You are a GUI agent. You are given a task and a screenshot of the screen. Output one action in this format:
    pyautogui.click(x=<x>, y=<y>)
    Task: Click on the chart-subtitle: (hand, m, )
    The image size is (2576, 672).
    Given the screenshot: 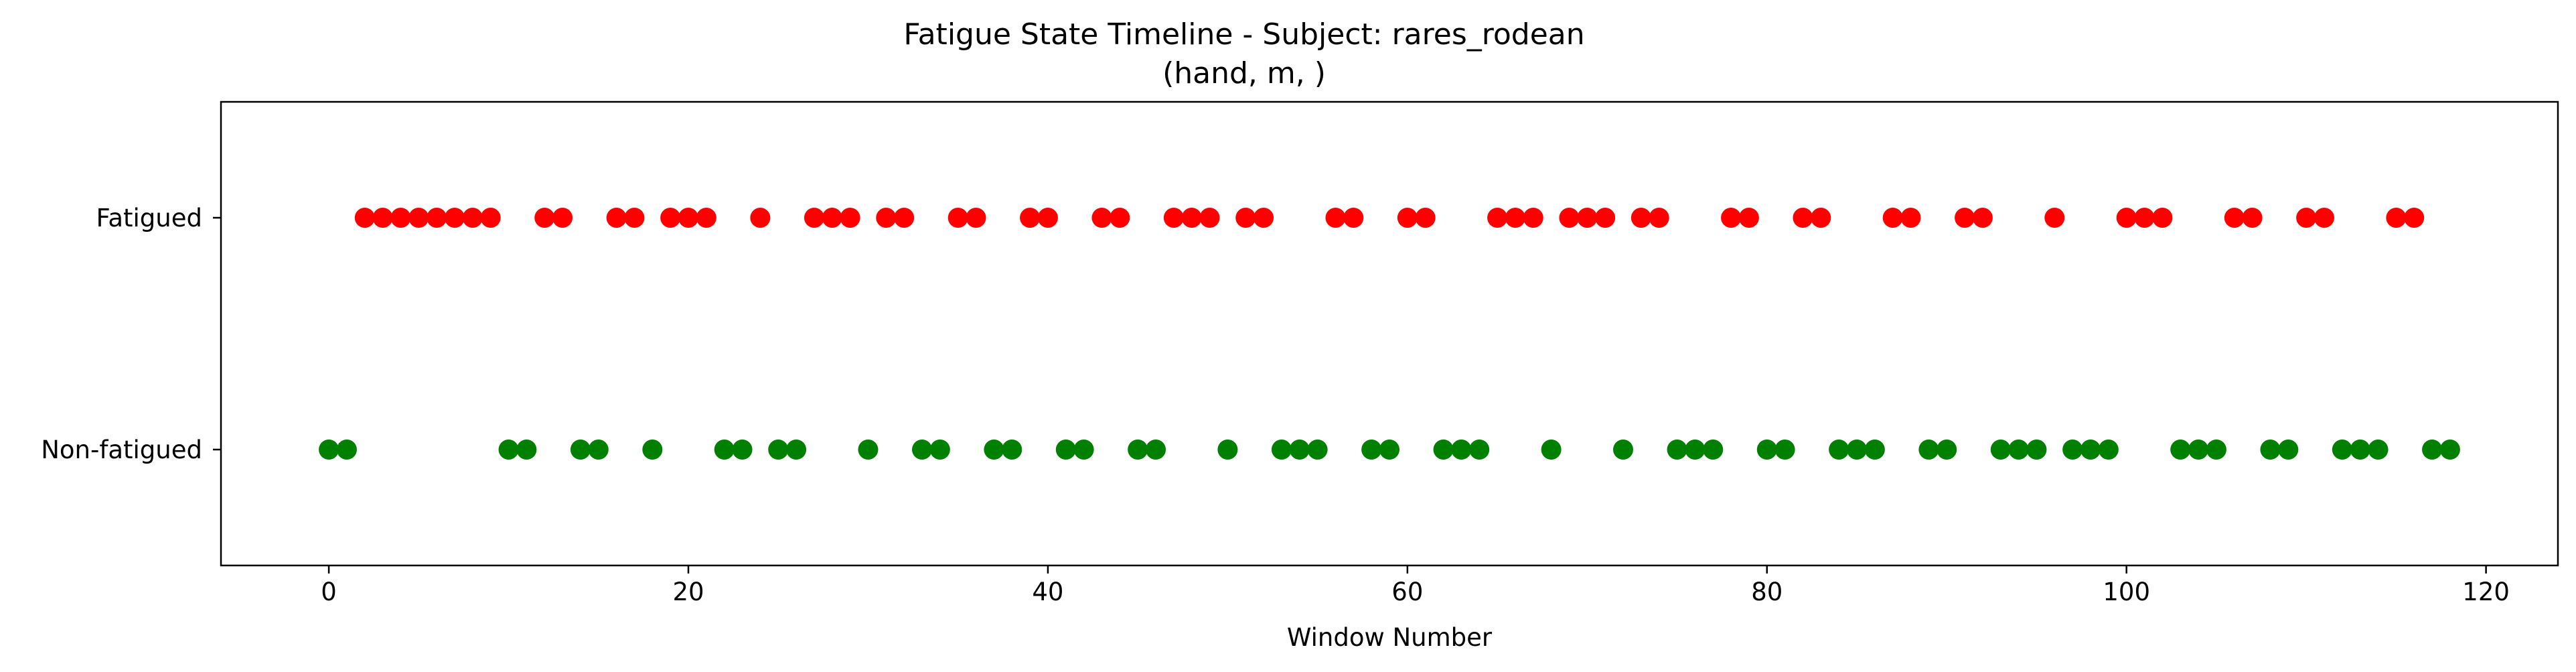 What is the action you would take?
    pyautogui.click(x=1244, y=73)
    